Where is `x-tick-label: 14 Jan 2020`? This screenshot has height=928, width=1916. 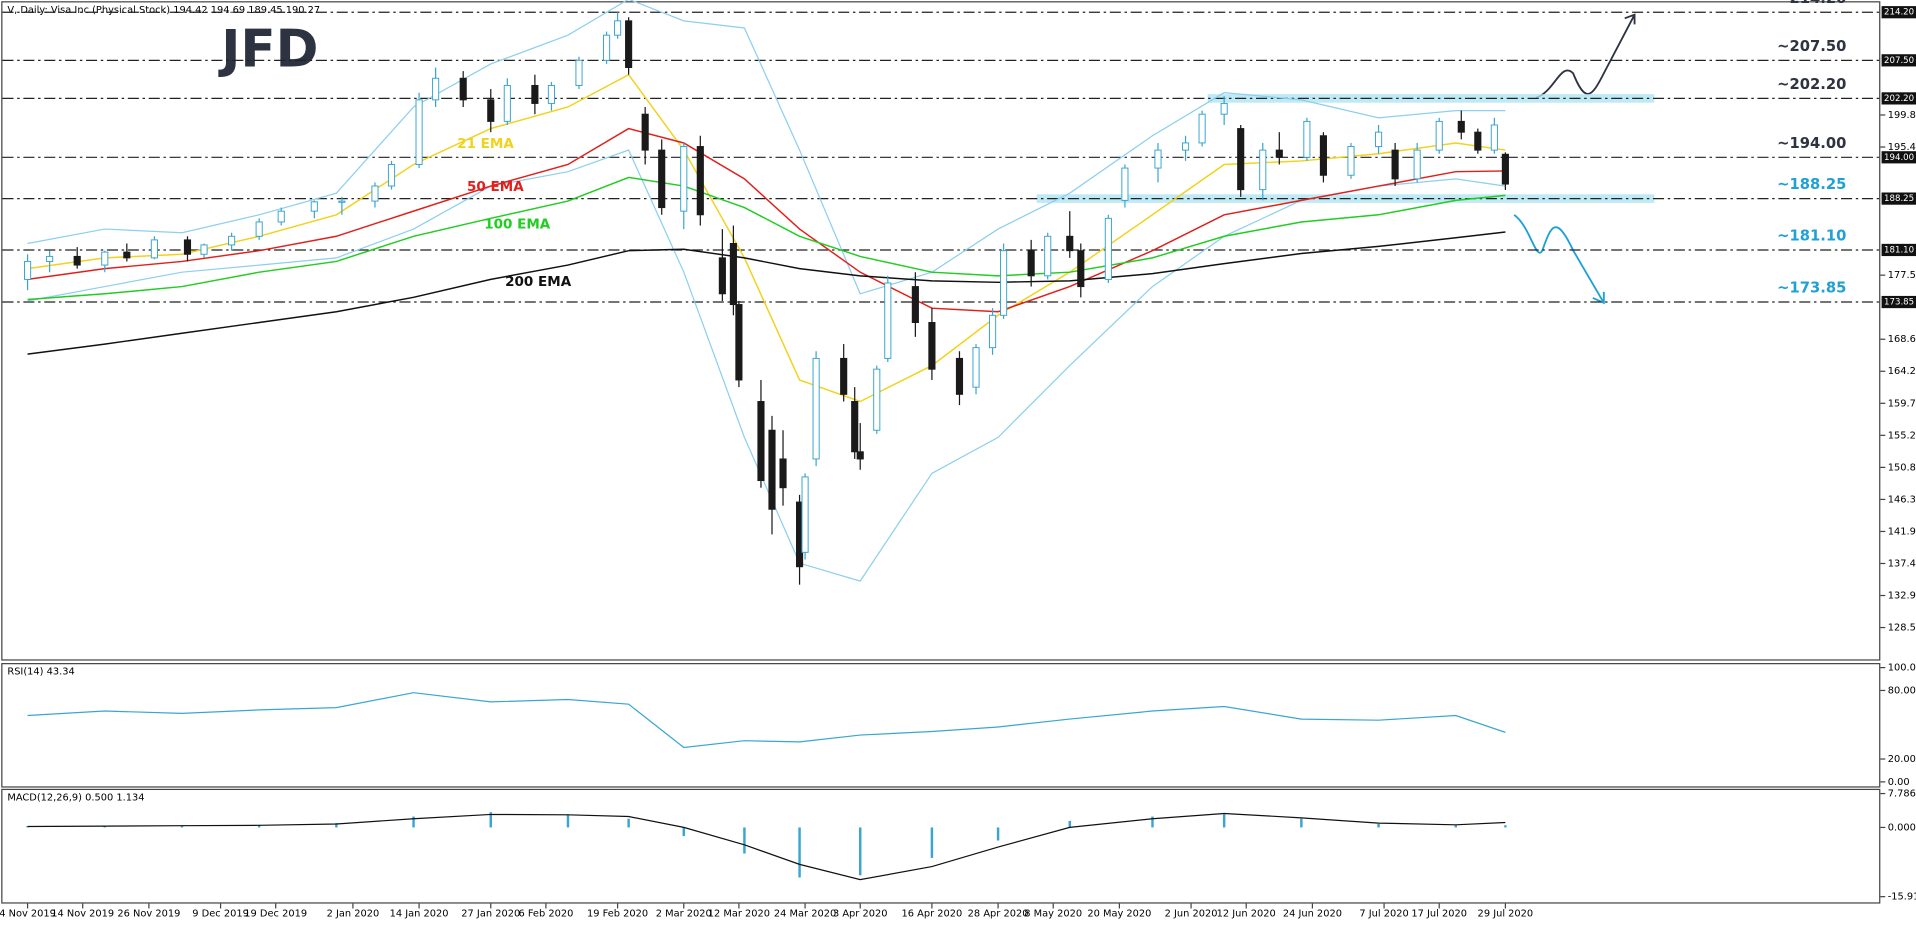
x-tick-label: 14 Jan 2020 is located at coordinates (419, 913).